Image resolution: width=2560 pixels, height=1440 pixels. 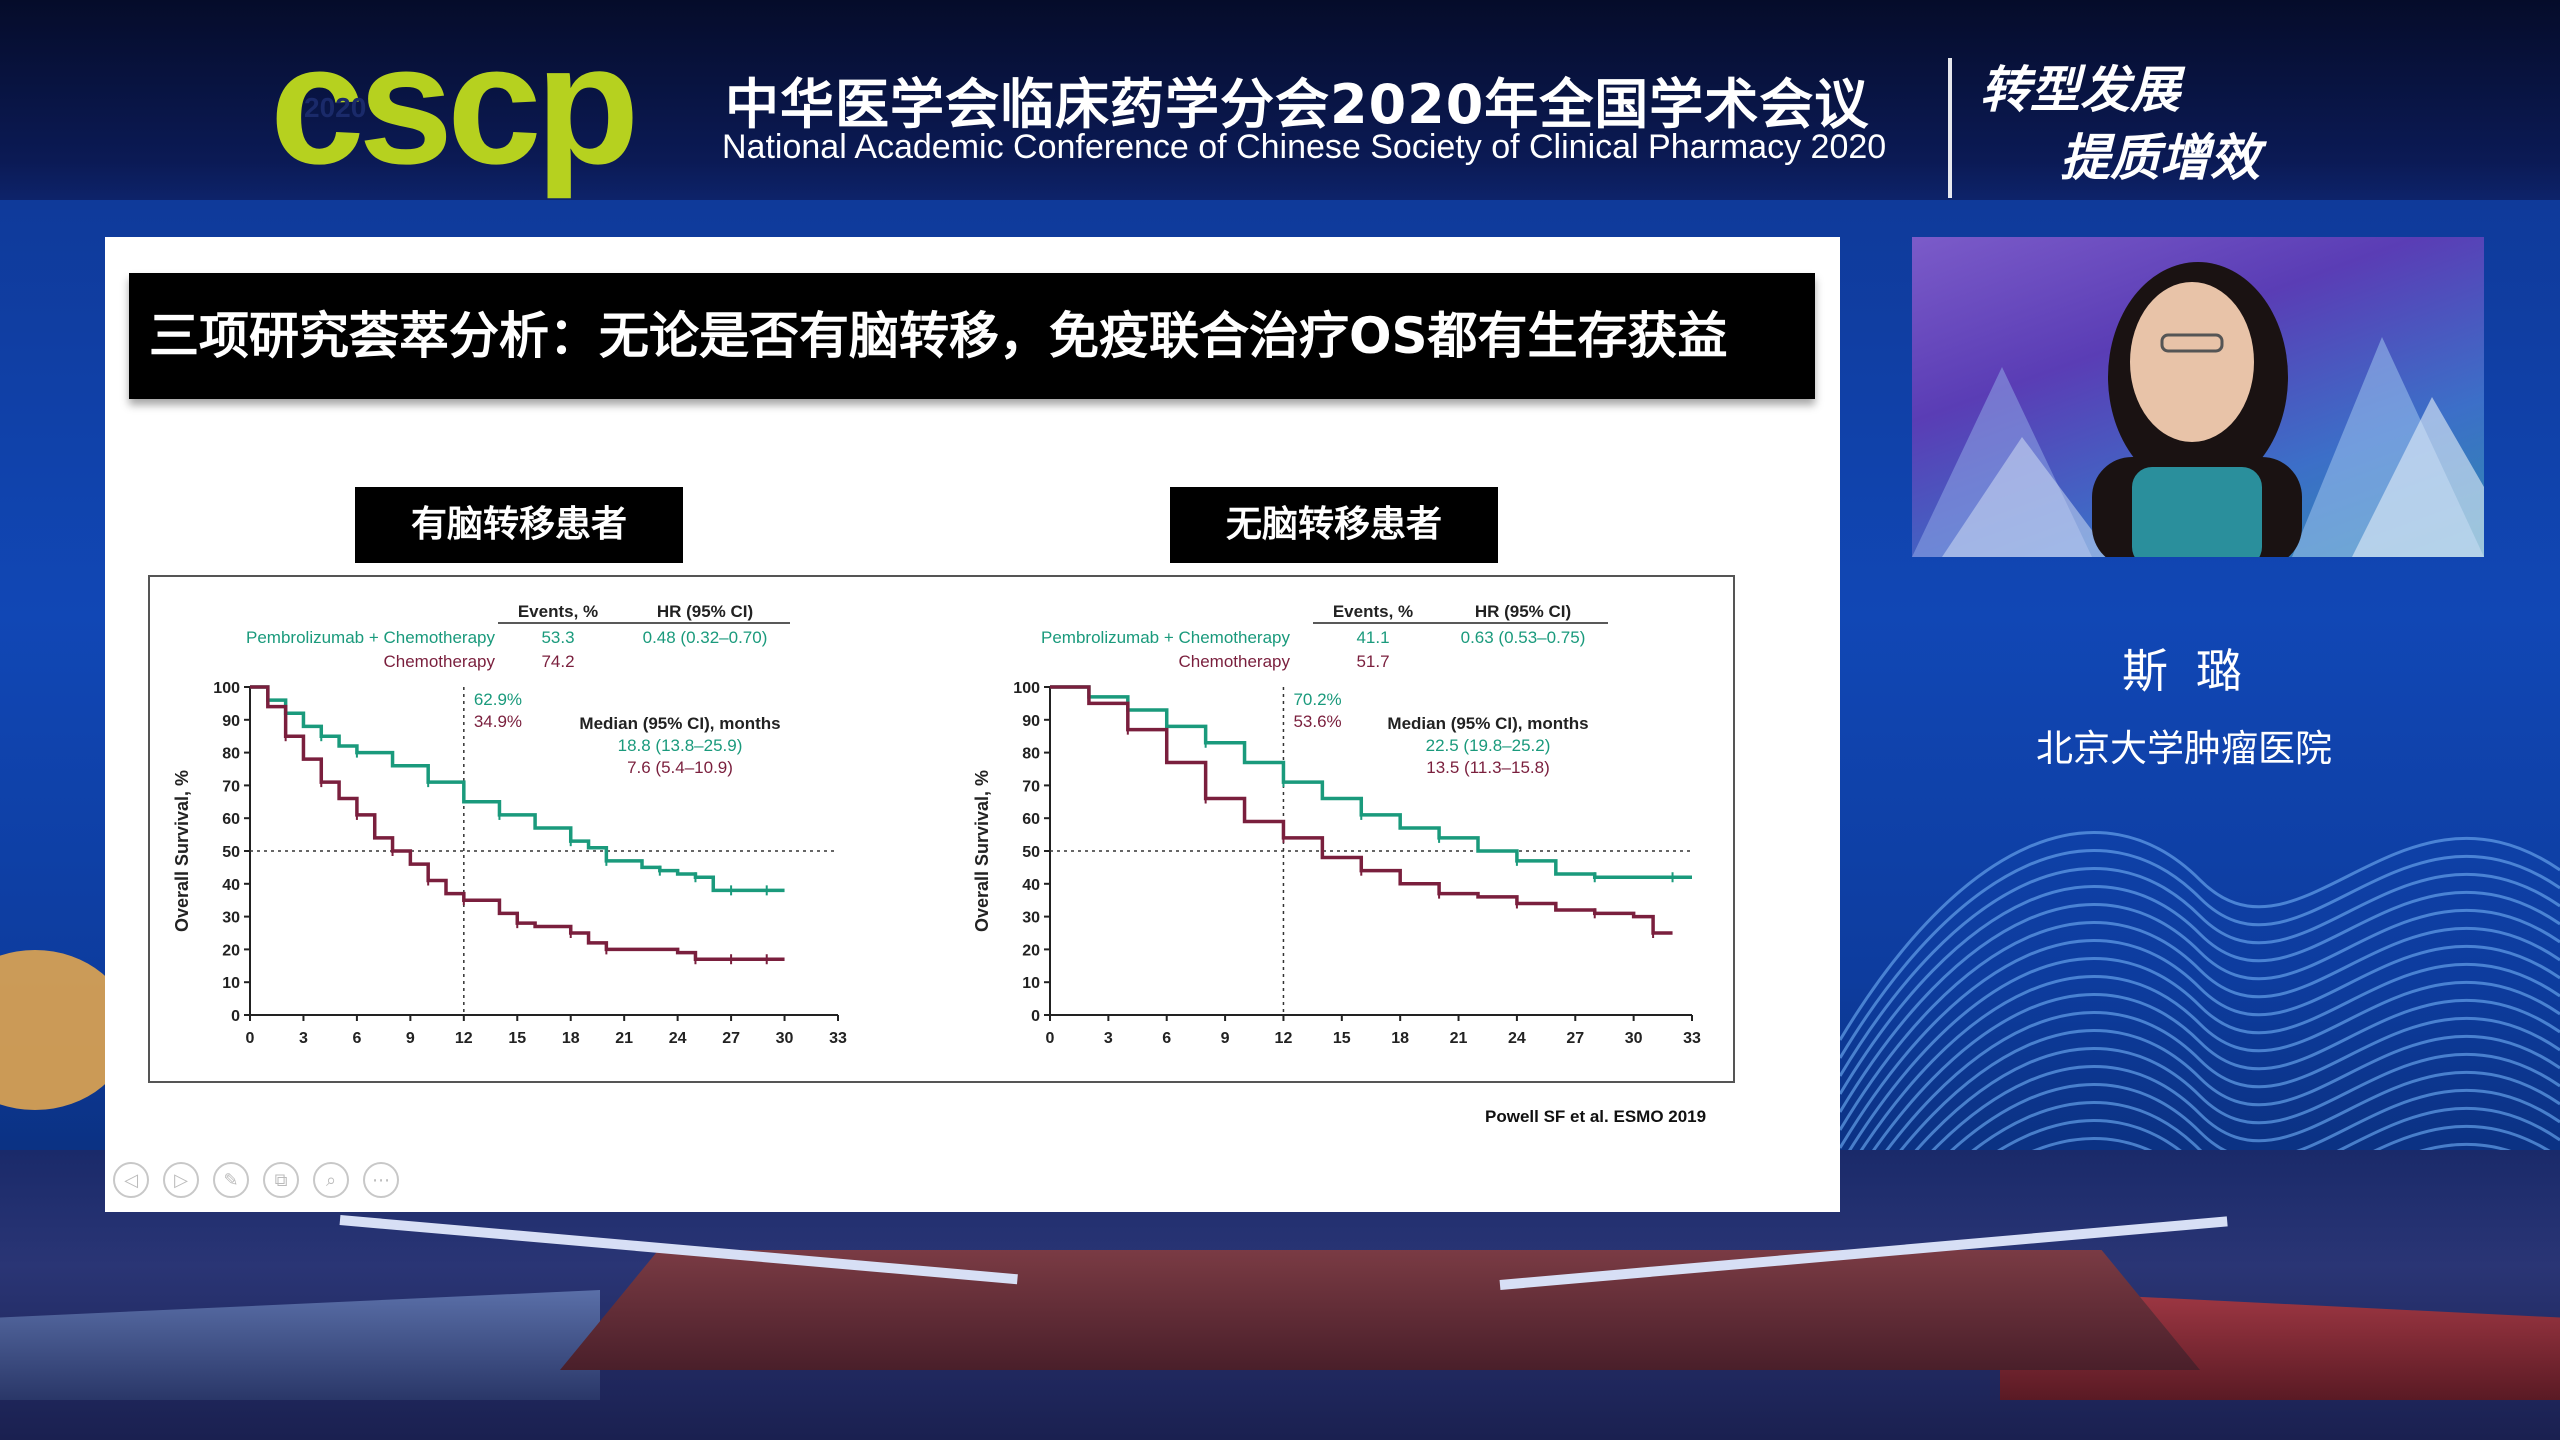 I want to click on slogan-line-1: 转型发展, so click(x=2080, y=89).